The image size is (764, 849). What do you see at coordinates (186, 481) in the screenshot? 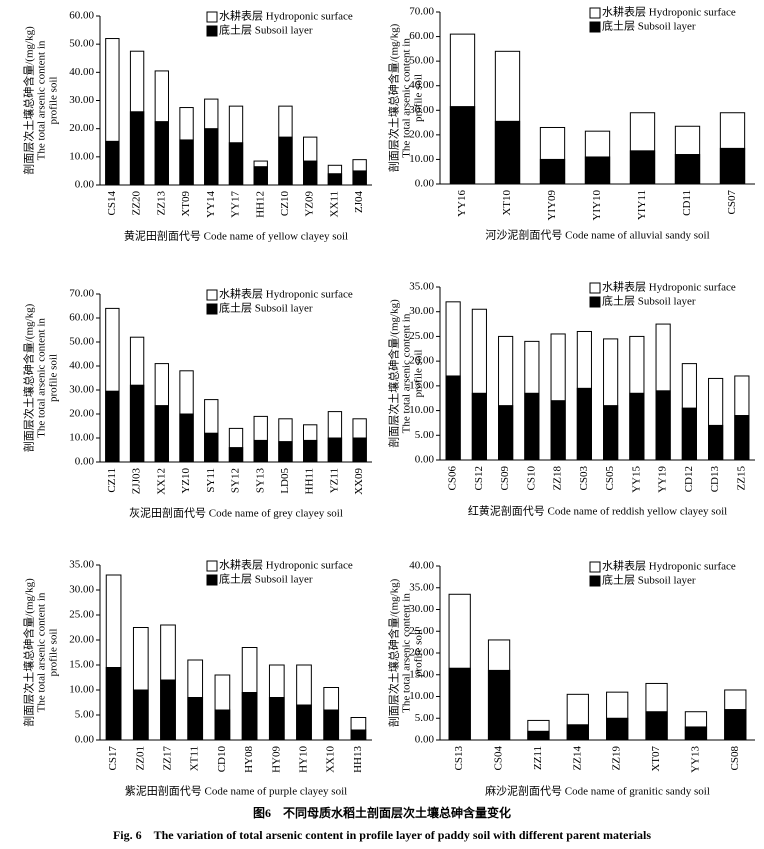
I see `x-tick-label: YZ10` at bounding box center [186, 481].